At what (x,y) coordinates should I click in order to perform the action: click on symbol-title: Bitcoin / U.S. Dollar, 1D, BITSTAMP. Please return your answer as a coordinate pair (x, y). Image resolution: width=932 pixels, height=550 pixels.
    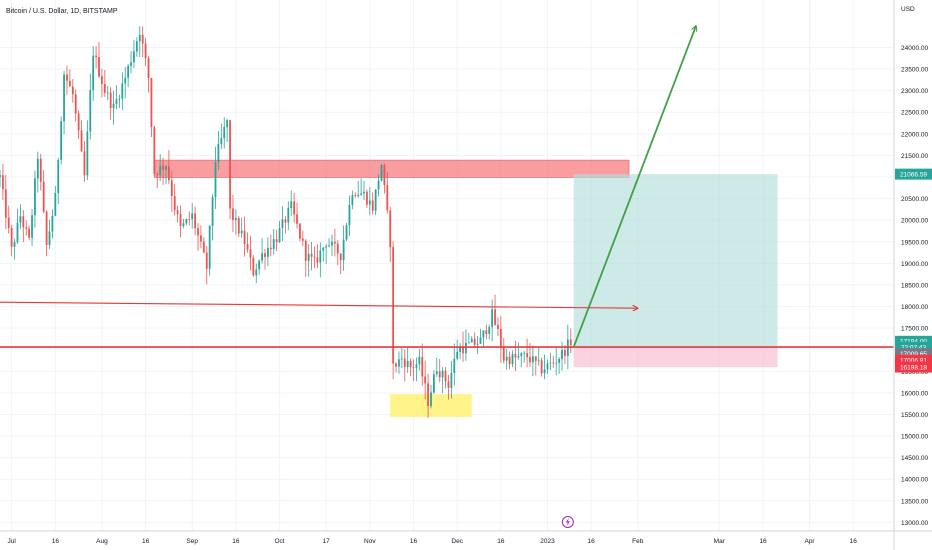
    Looking at the image, I should click on (62, 11).